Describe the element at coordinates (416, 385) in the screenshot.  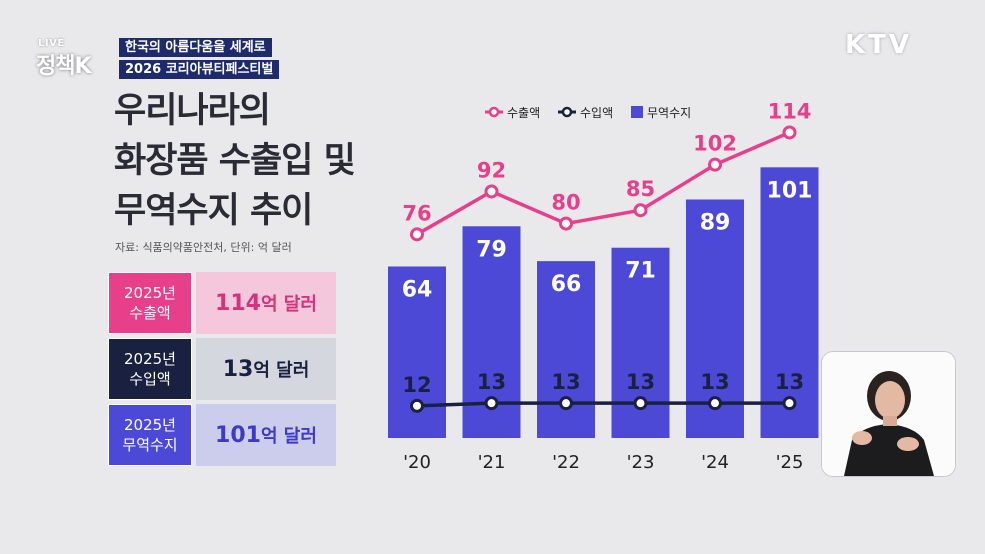
I see `series-value-label-1-0: 12` at that location.